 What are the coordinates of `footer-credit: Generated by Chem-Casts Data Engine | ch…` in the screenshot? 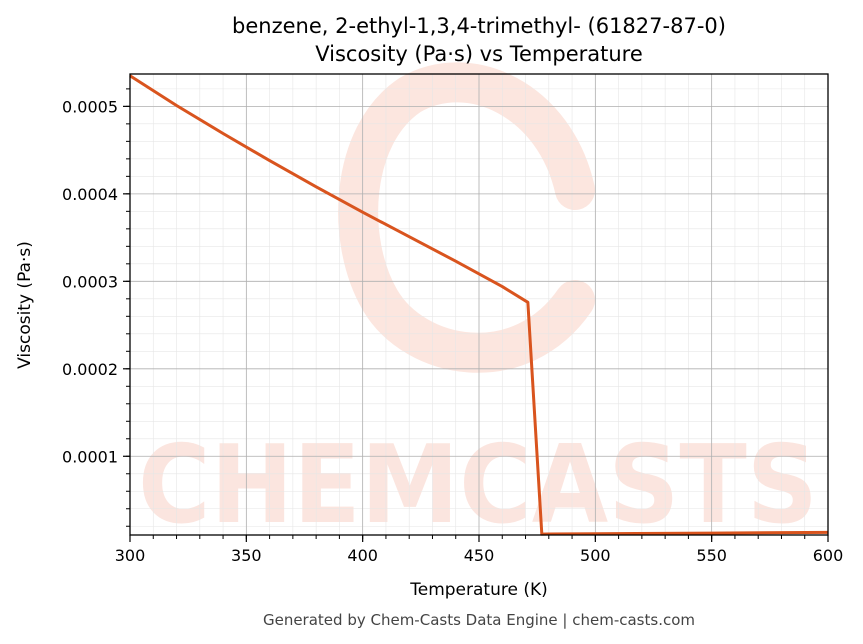 It's located at (479, 620).